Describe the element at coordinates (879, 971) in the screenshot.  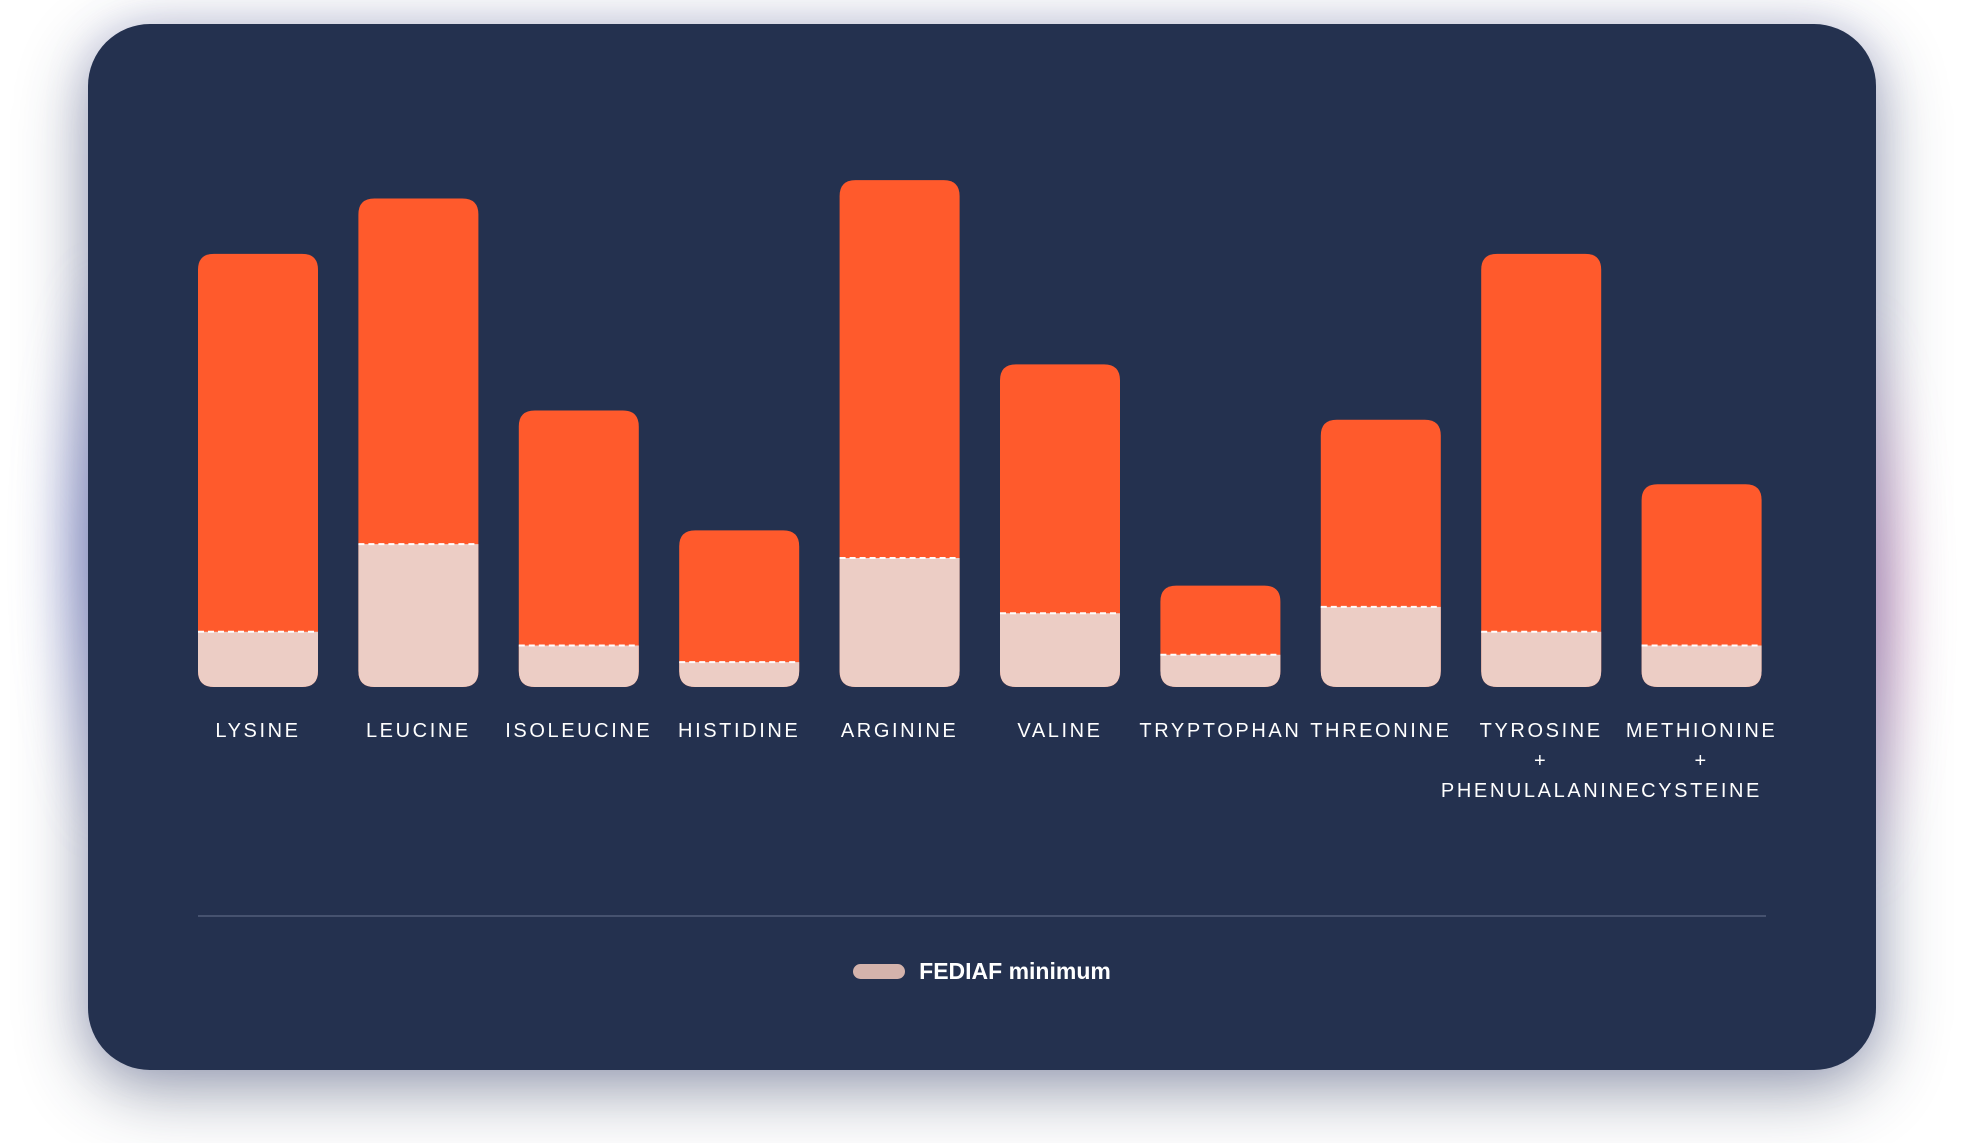
I see `legend-swatch-fediaf-minimum` at that location.